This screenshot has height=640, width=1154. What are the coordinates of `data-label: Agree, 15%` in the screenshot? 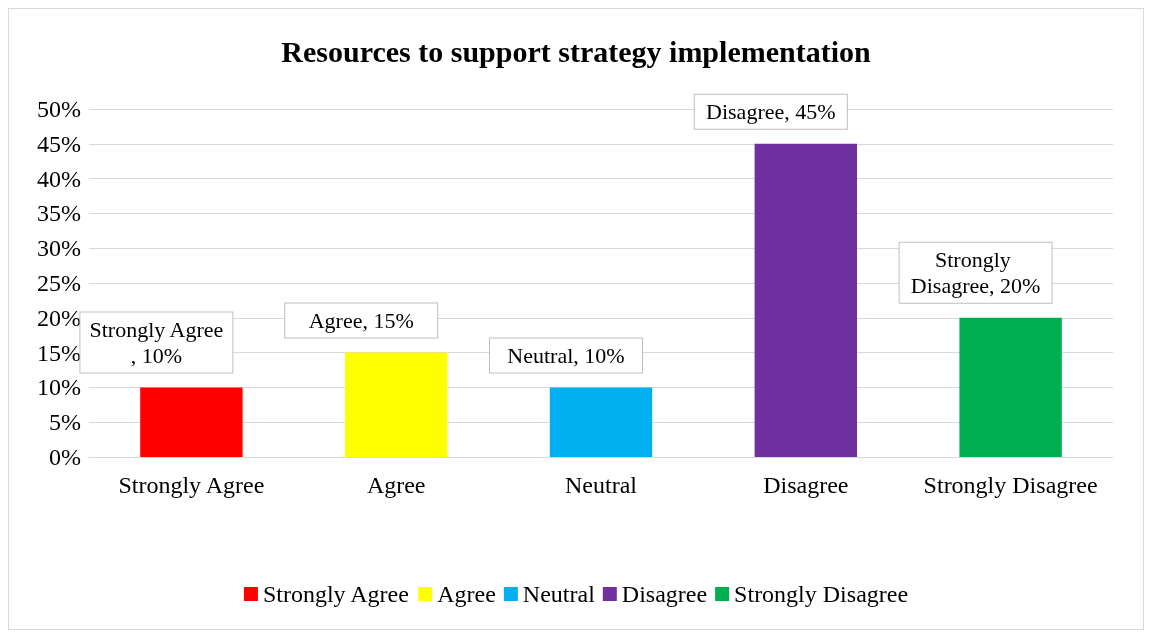 It's located at (361, 321).